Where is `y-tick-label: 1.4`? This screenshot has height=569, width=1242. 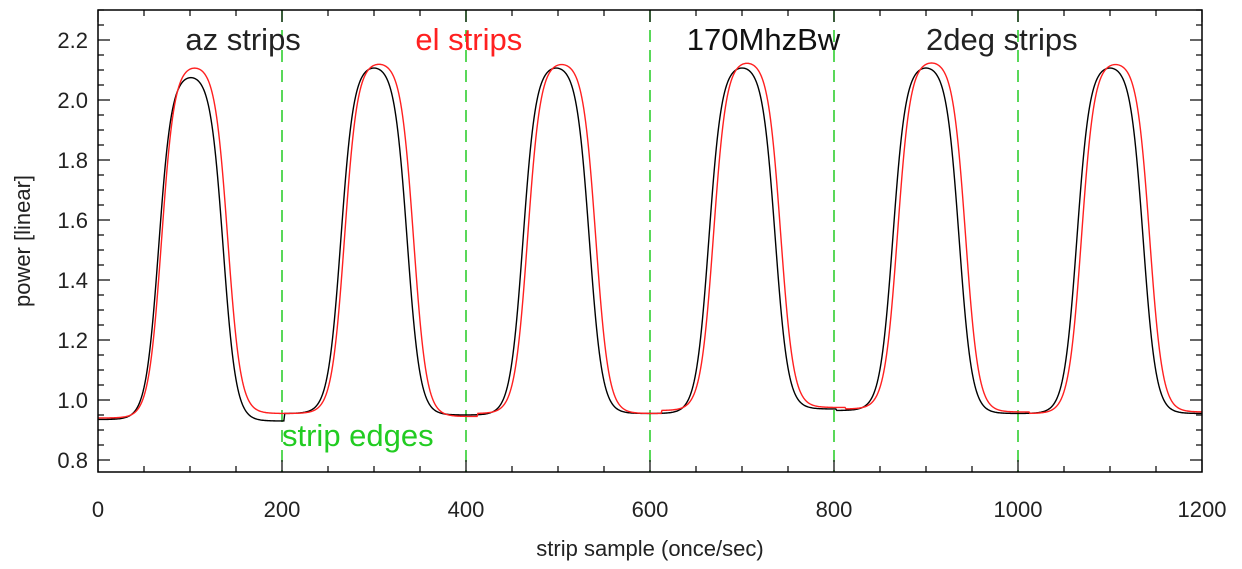 y-tick-label: 1.4 is located at coordinates (72, 280).